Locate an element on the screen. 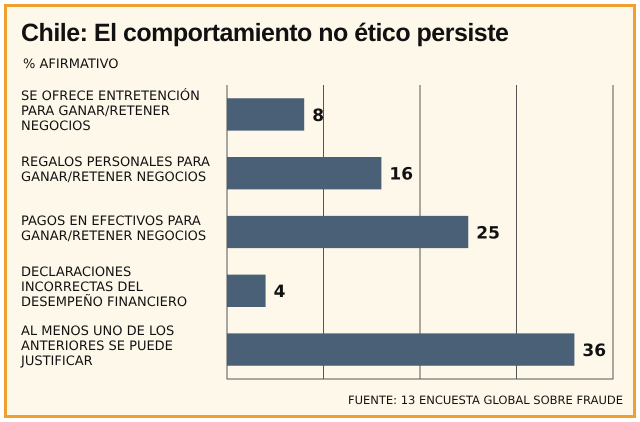 This screenshot has height=422, width=640. text: % AFIRMATIVO is located at coordinates (70, 64).